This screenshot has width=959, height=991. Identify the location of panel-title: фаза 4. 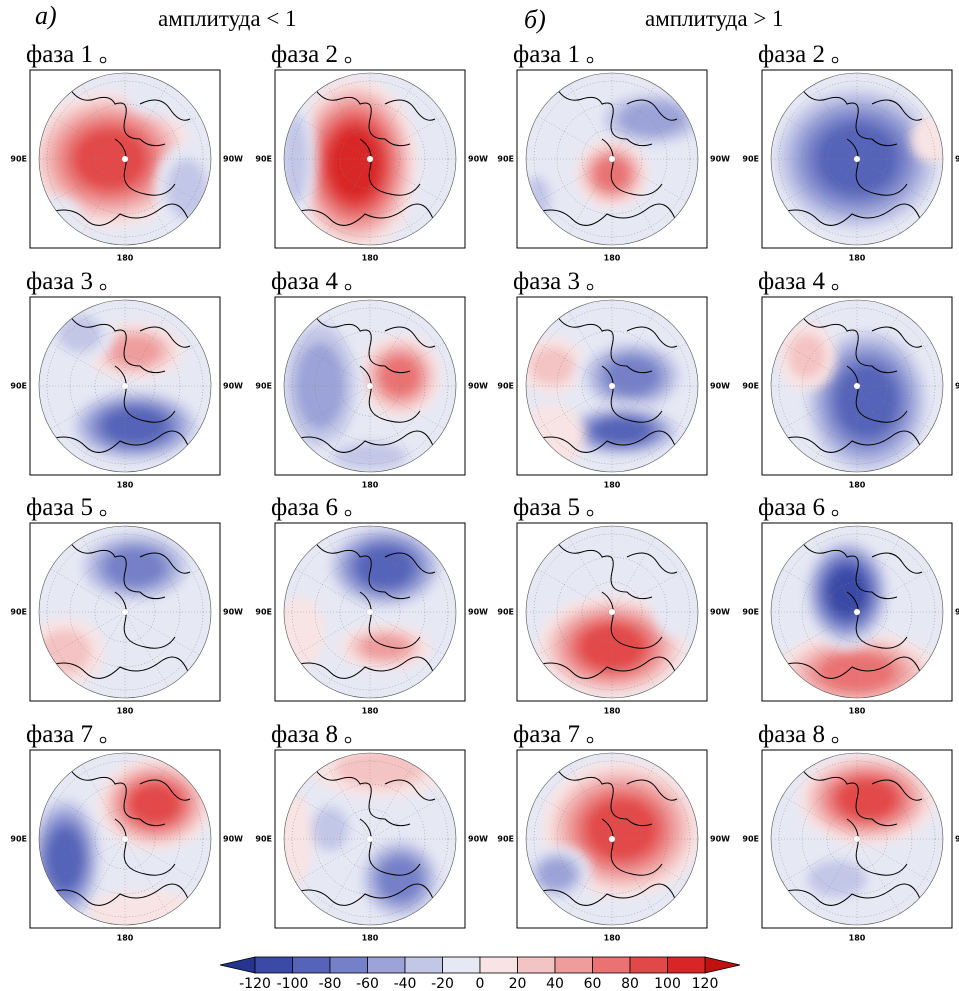
(792, 281).